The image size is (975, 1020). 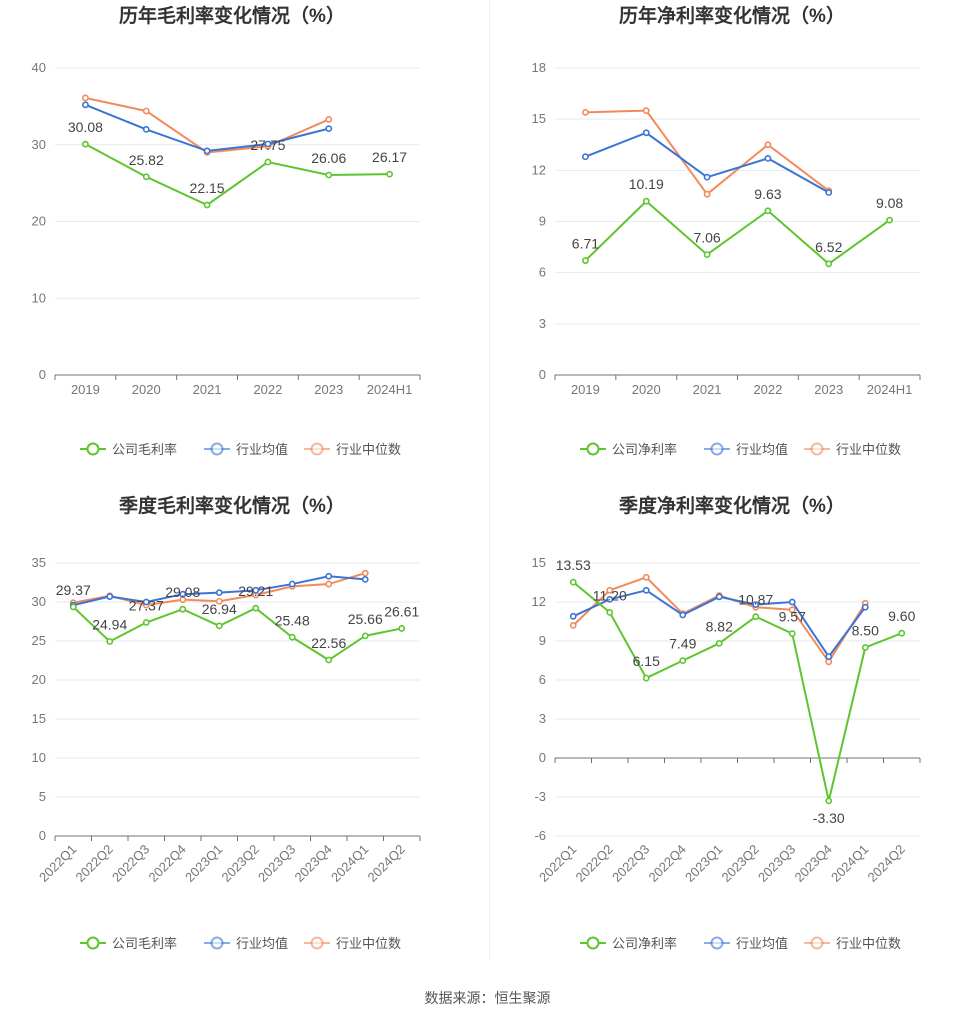 What do you see at coordinates (39, 221) in the screenshot?
I see `y-tick-label: 20` at bounding box center [39, 221].